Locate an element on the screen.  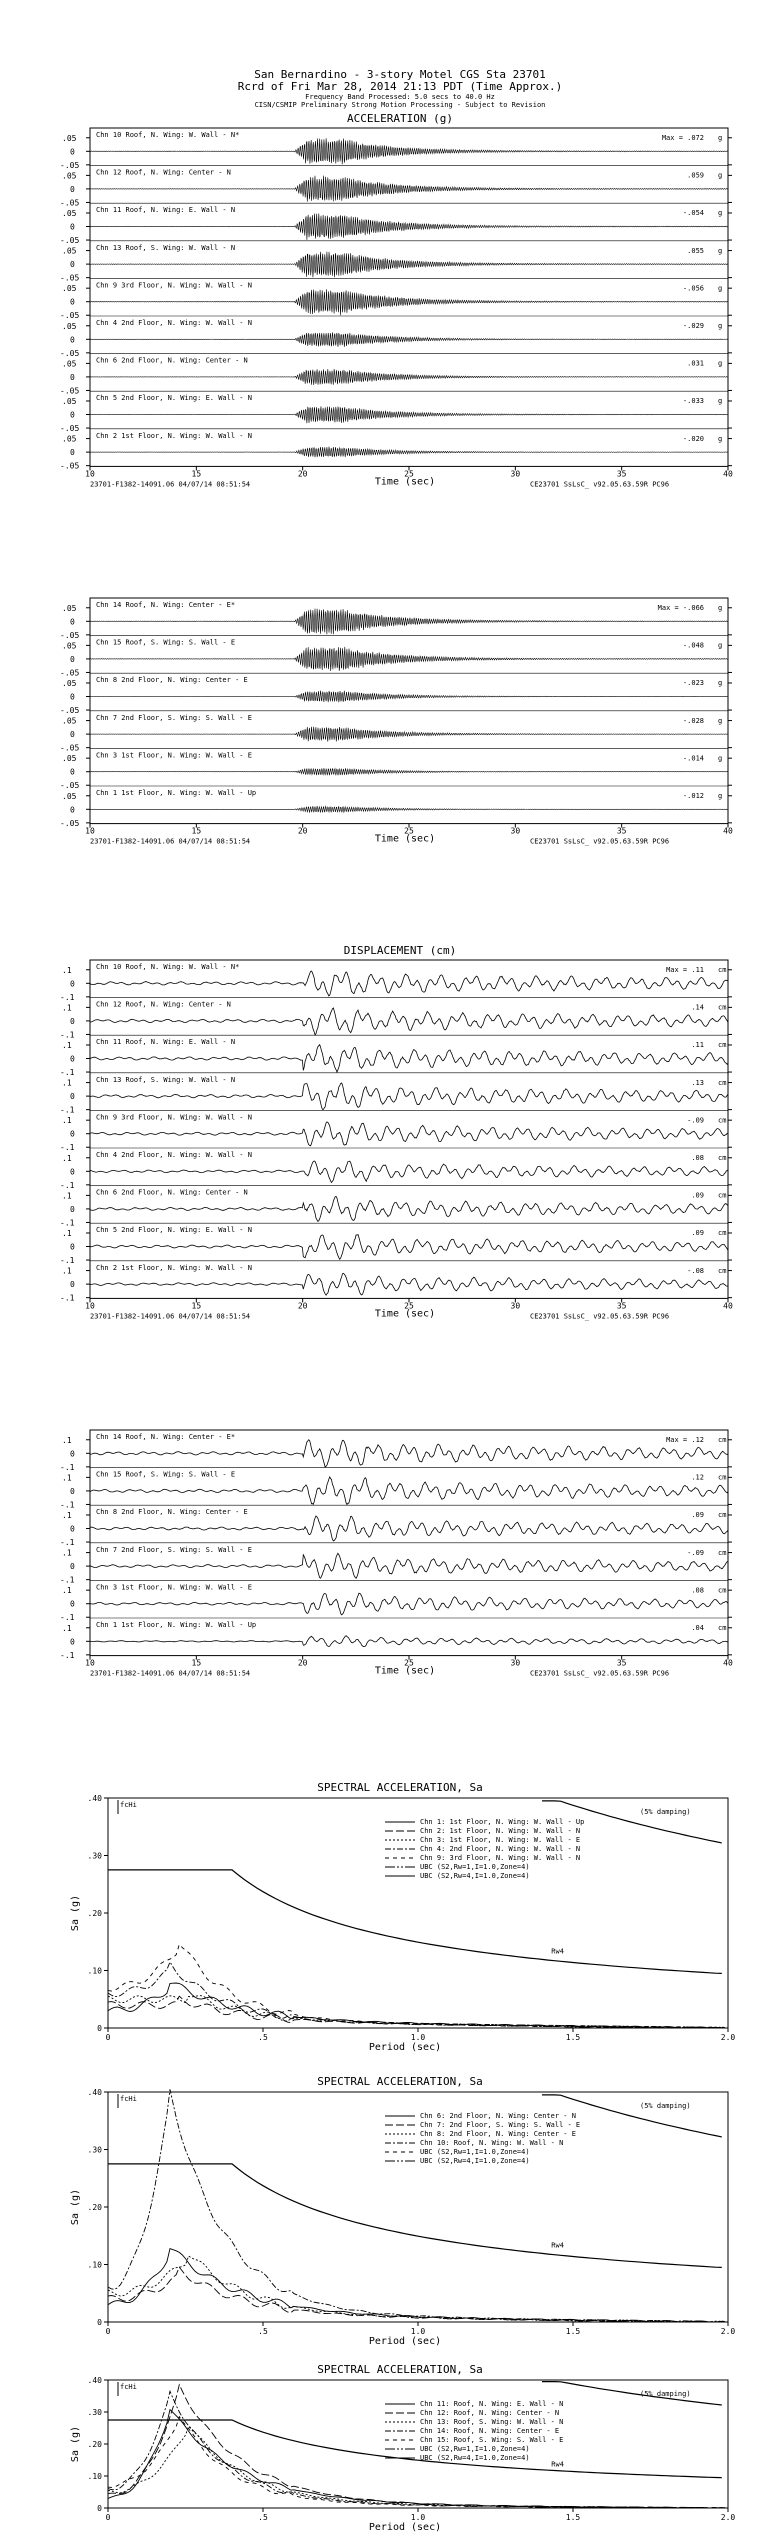
channel-label: Chn 2 1st Floor, N. Wing: W. Wall - N is located at coordinates (174, 1268).